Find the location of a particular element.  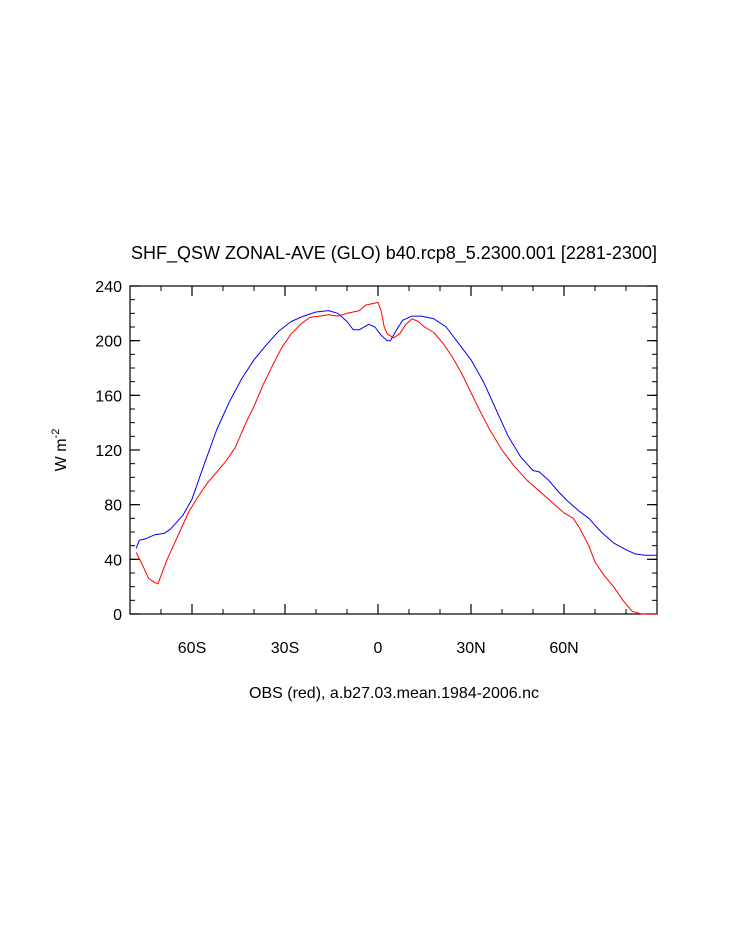

x-tick-label: 60S is located at coordinates (192, 648).